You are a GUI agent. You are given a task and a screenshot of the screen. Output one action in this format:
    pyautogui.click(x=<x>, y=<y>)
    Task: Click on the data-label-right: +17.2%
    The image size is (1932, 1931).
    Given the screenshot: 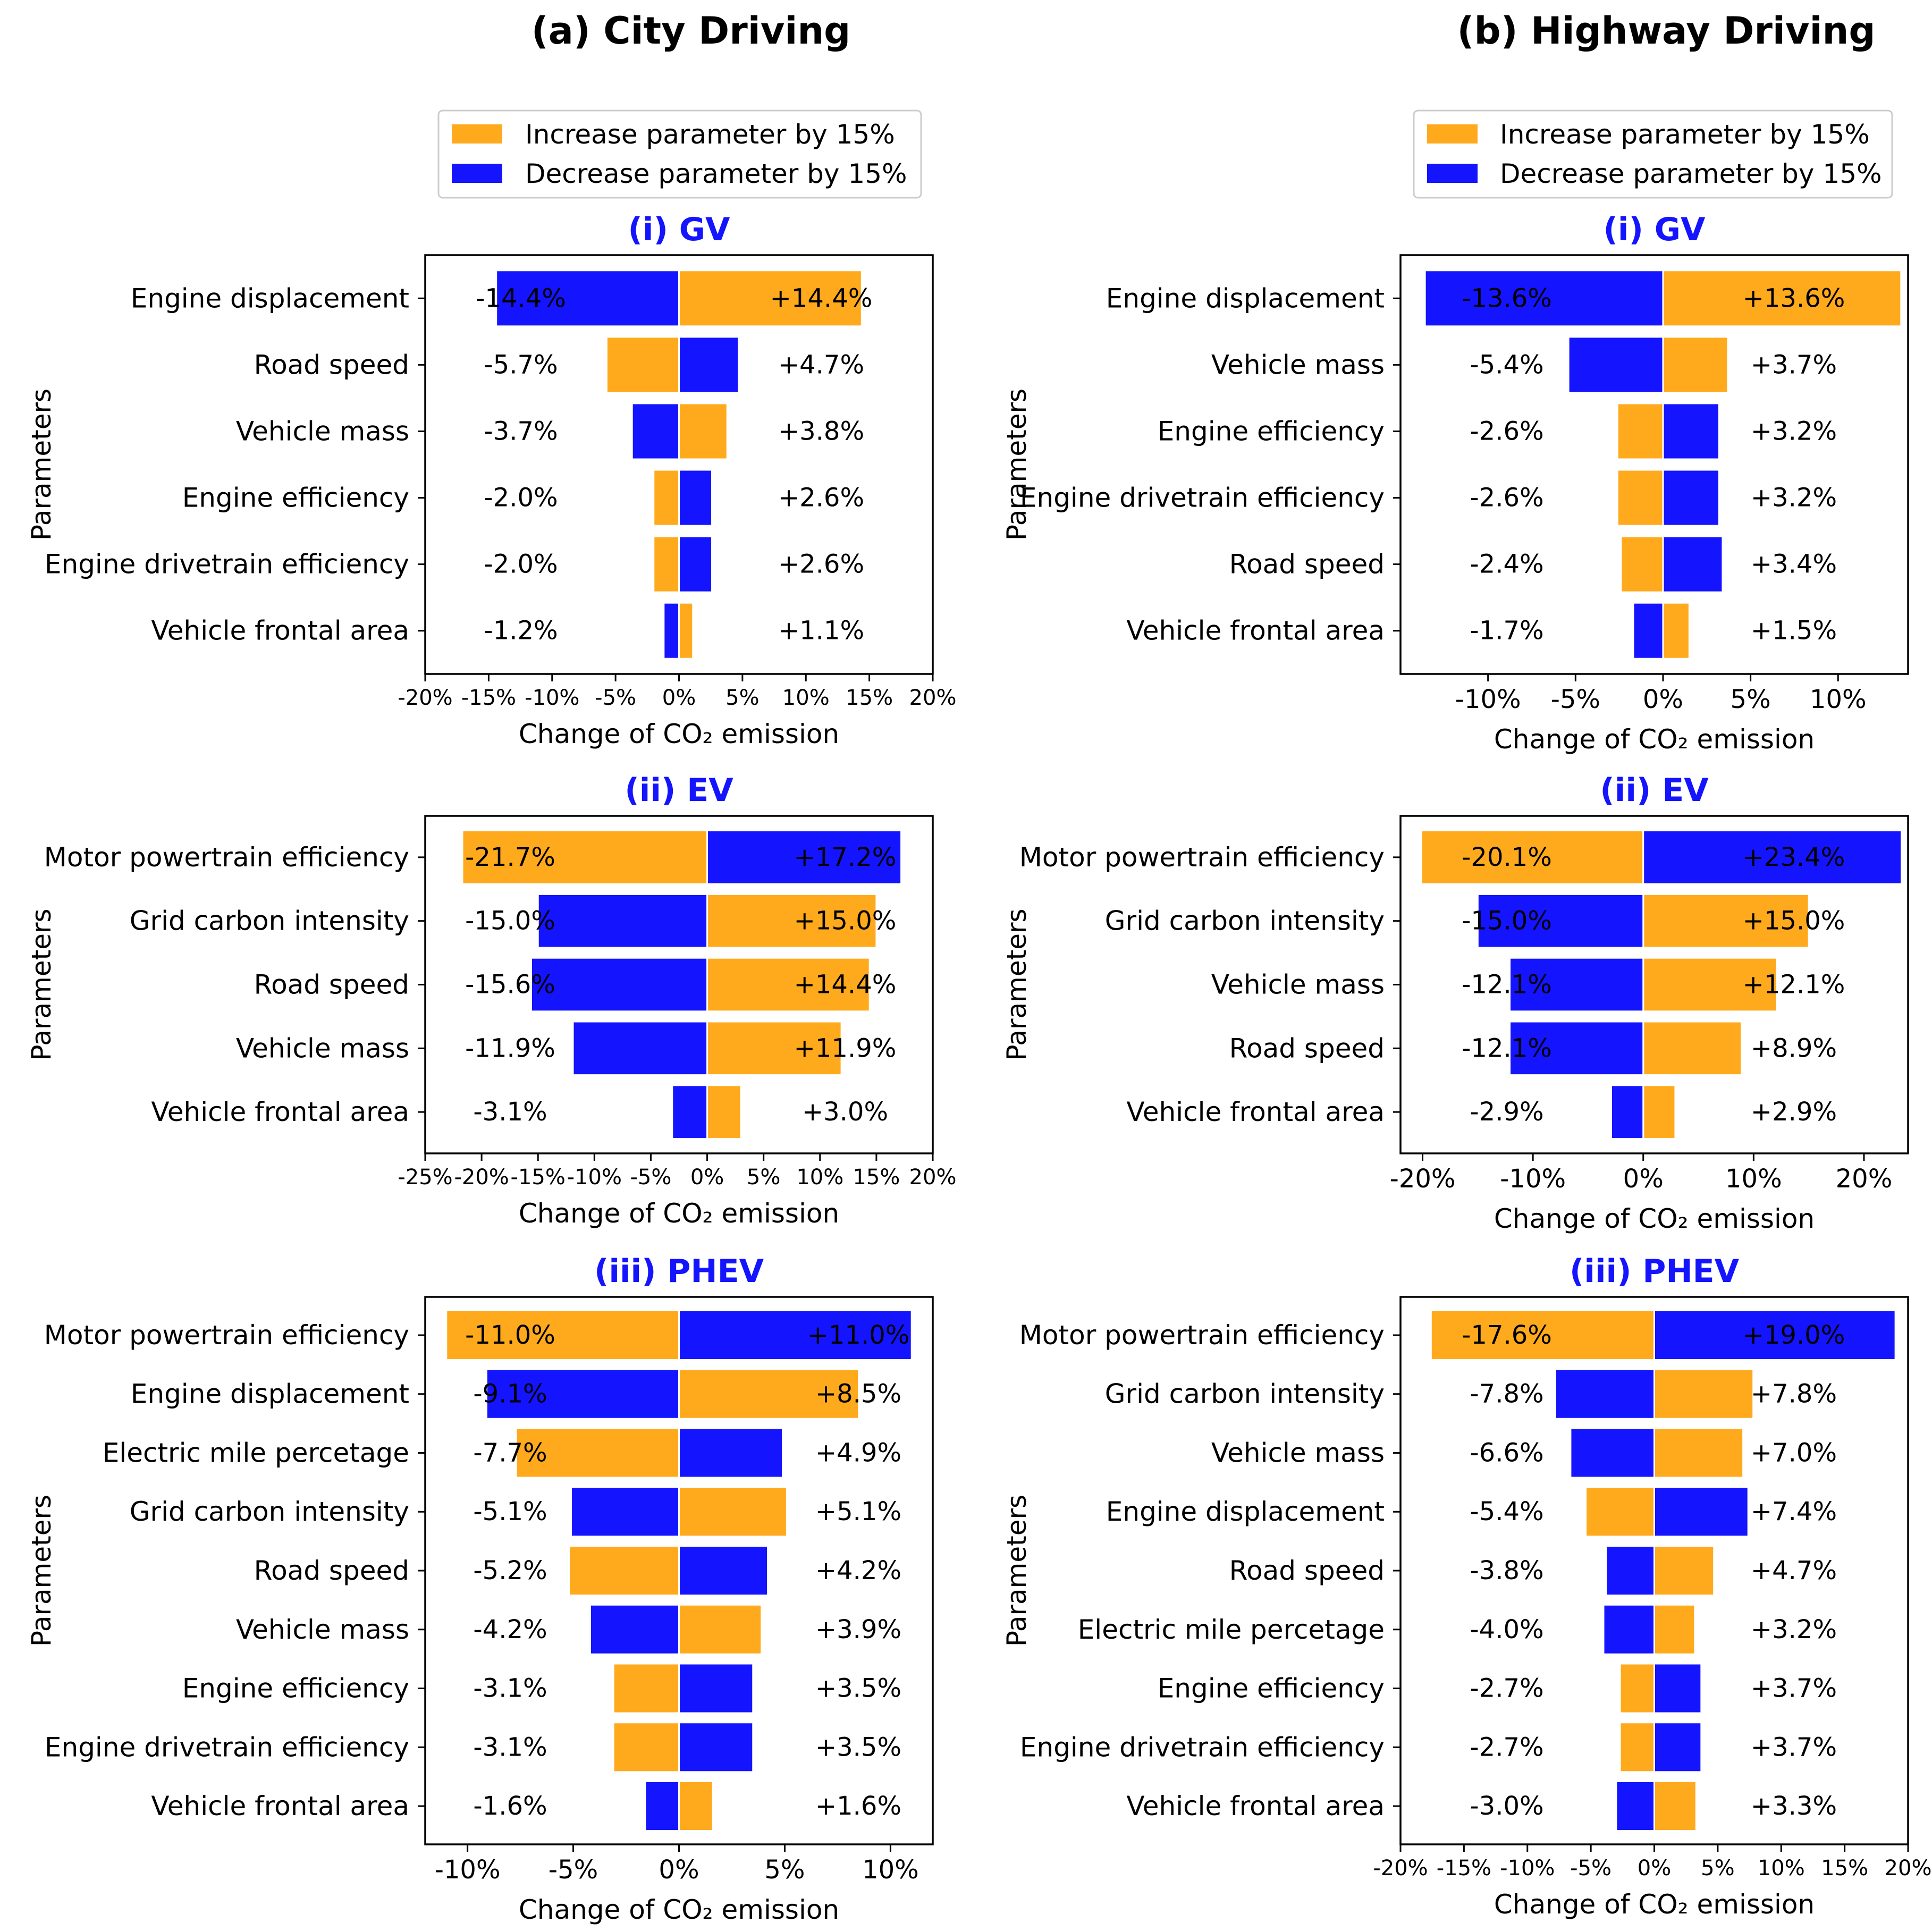 What is the action you would take?
    pyautogui.click(x=846, y=857)
    